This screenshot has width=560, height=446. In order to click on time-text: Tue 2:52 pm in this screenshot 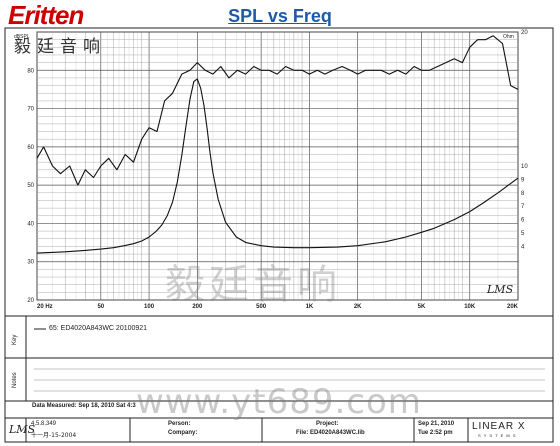, I will do `click(435, 433)`.